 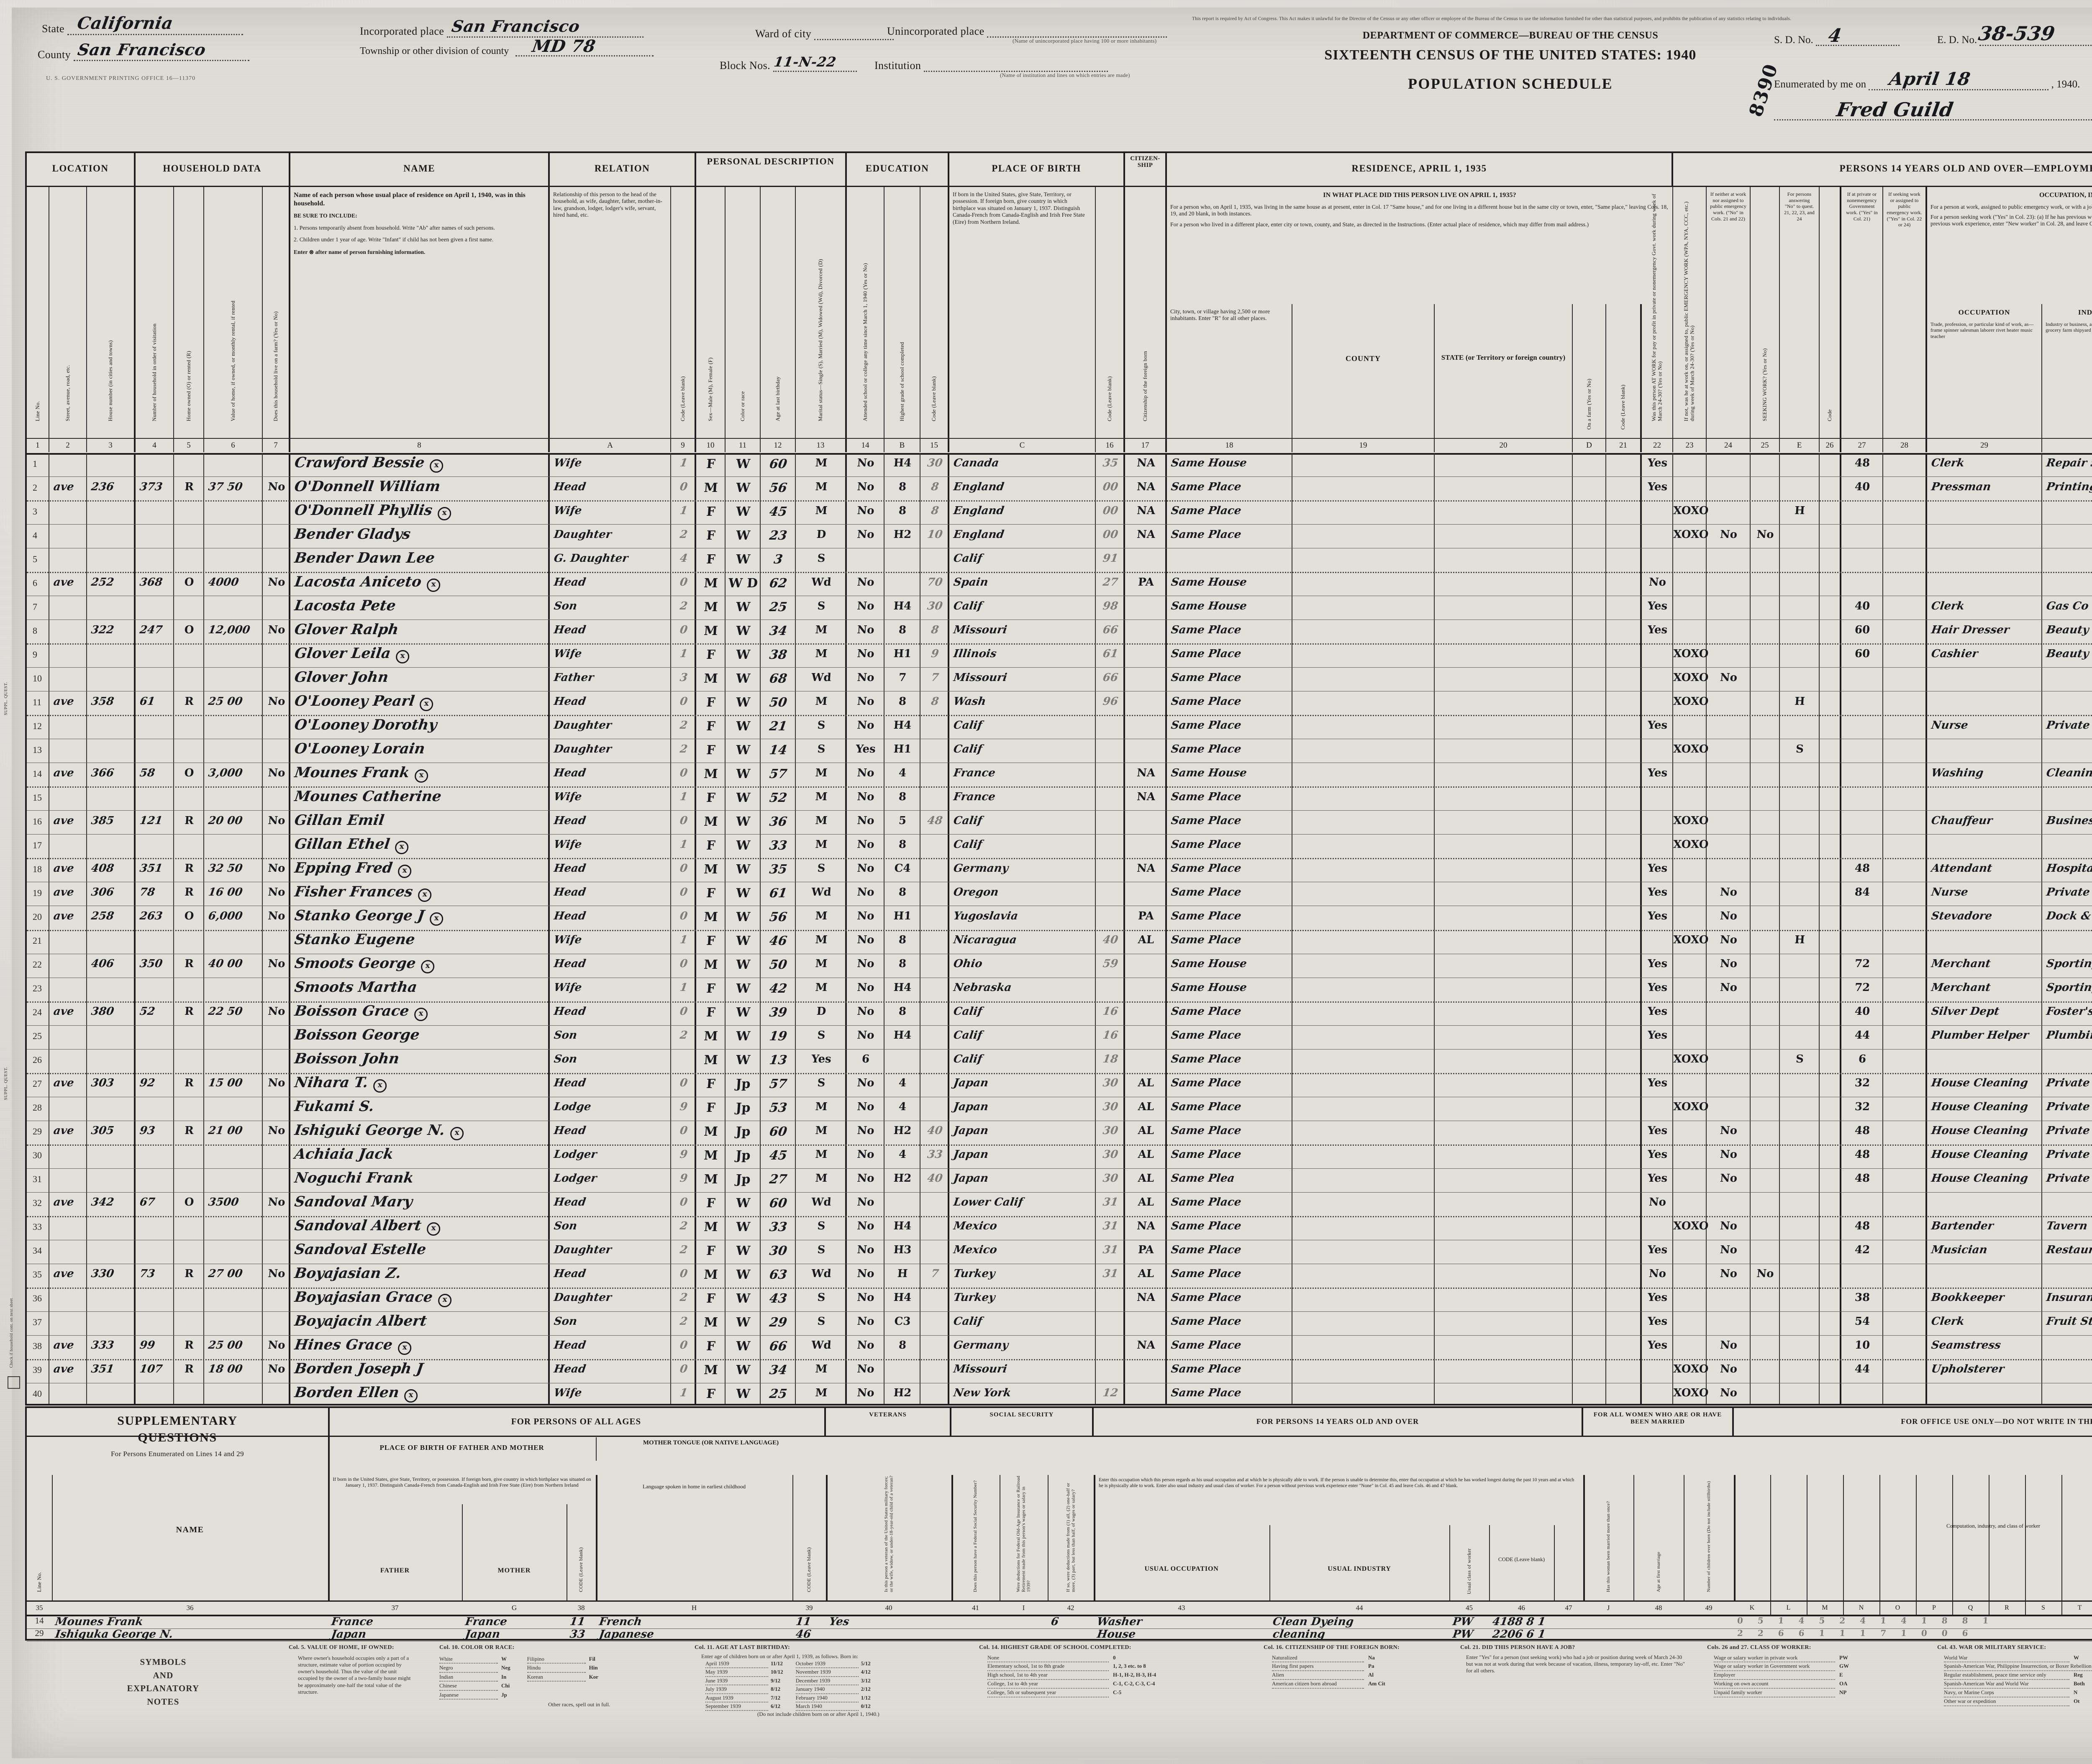 I want to click on footer-age-value: 1/12, so click(x=866, y=1697).